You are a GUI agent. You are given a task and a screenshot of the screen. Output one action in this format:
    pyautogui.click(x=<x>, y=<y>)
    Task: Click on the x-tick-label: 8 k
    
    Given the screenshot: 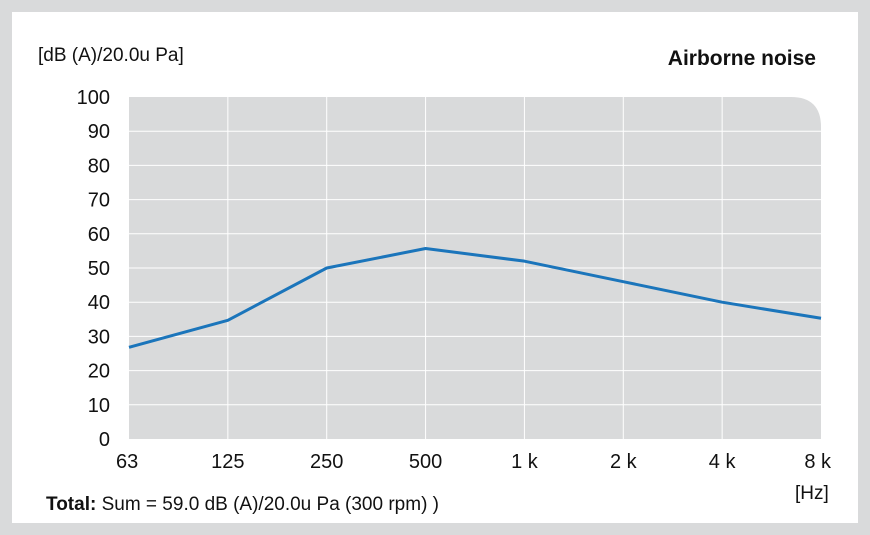 What is the action you would take?
    pyautogui.click(x=818, y=462)
    